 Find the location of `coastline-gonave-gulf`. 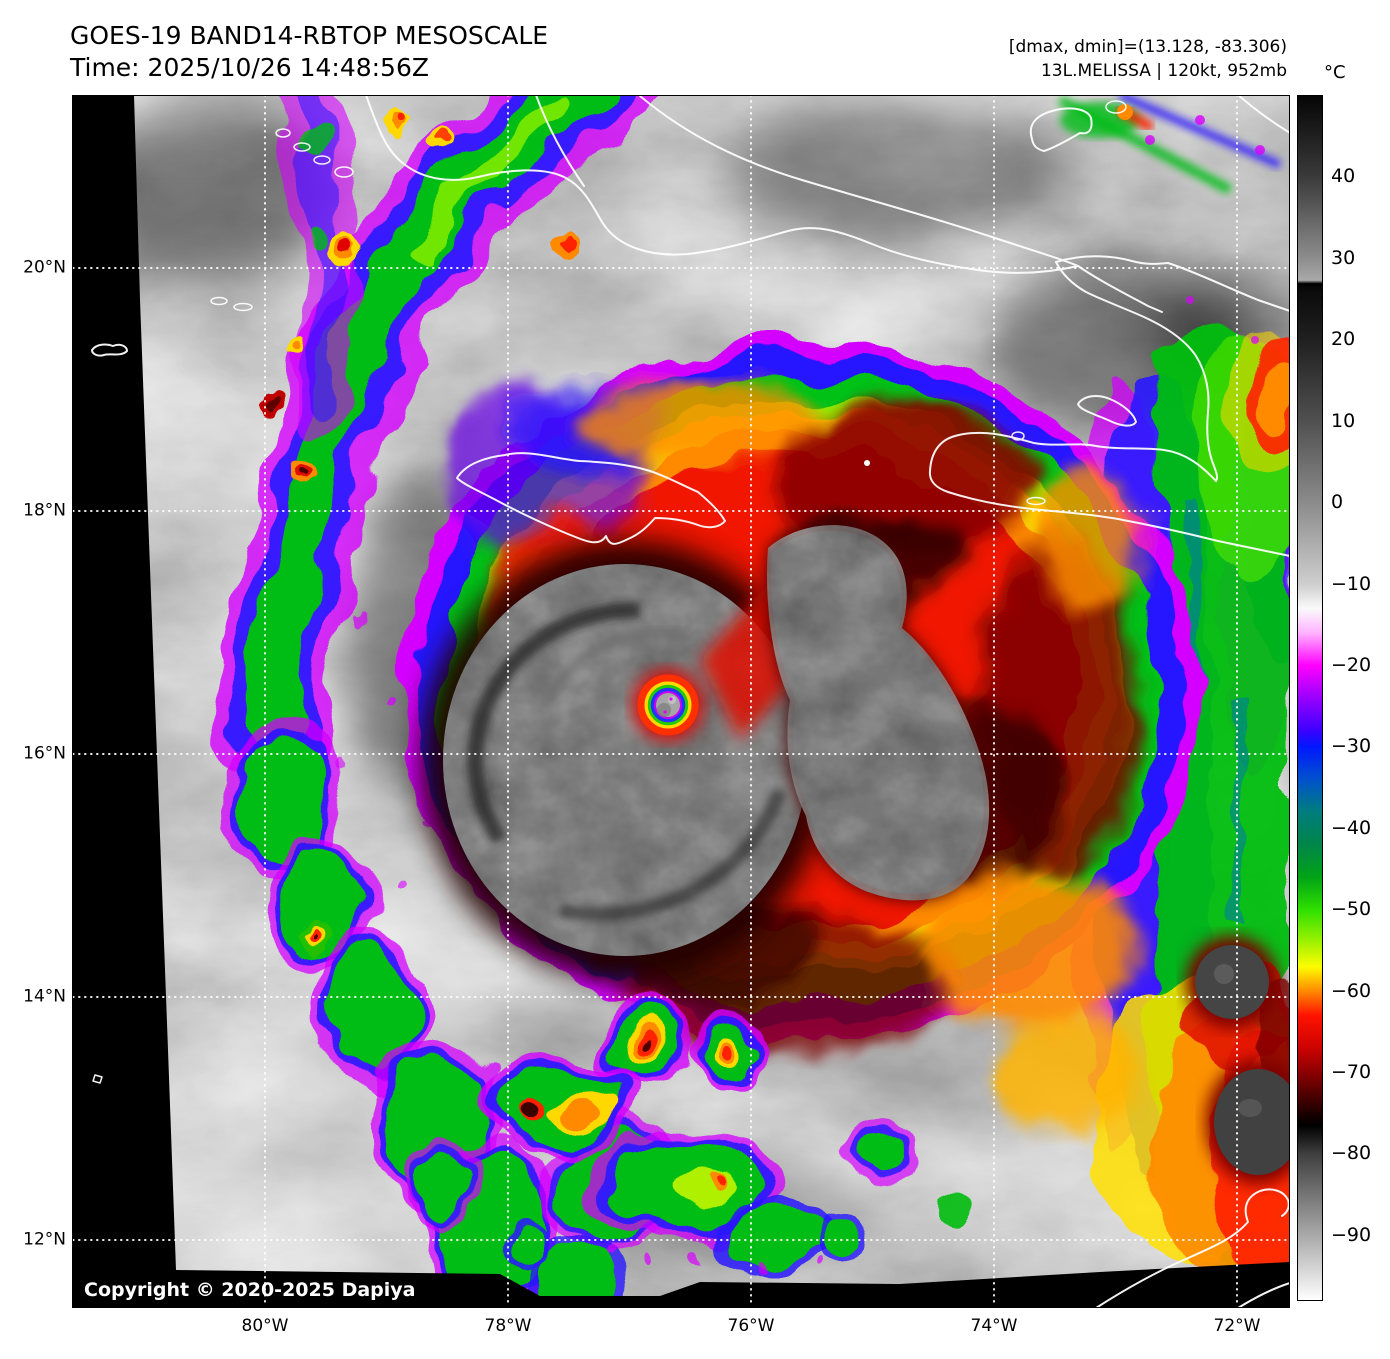

coastline-gonave-gulf is located at coordinates (1137, 371).